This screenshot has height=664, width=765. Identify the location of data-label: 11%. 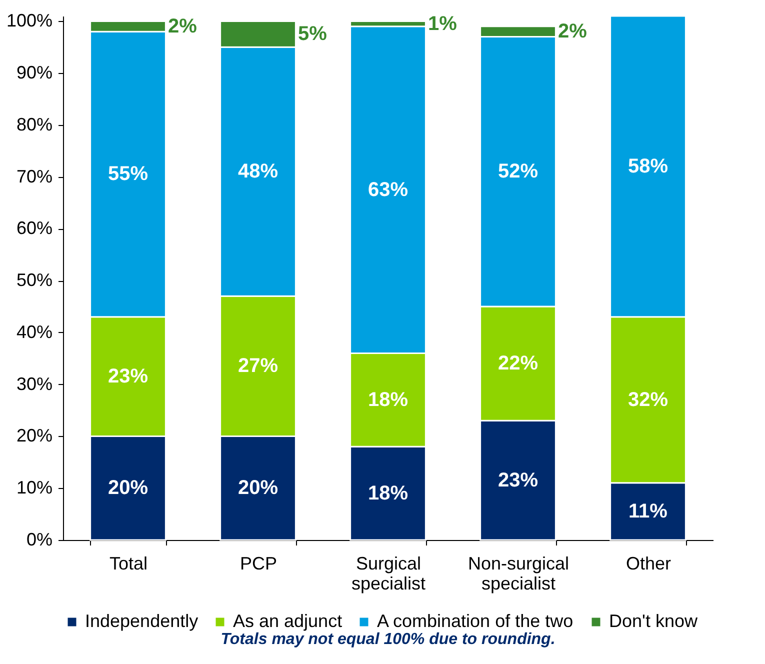
(648, 511).